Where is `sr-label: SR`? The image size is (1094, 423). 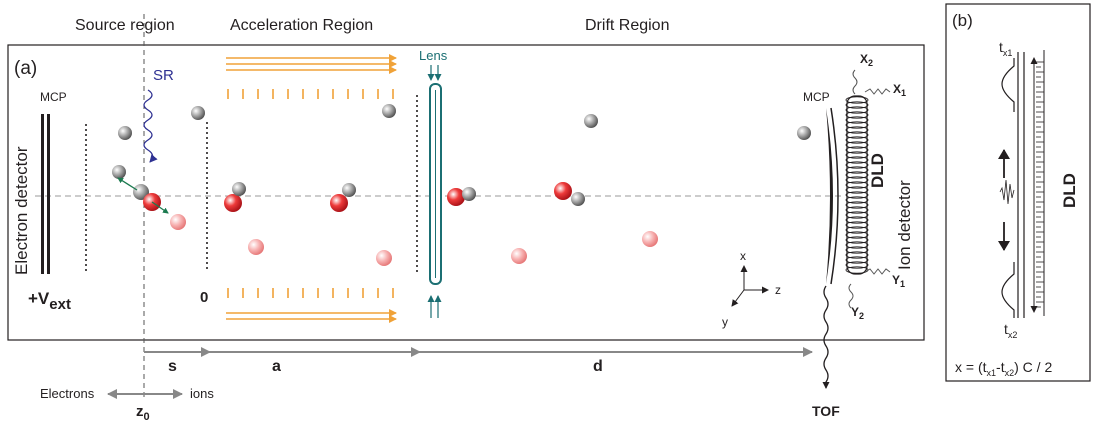 sr-label: SR is located at coordinates (163, 75).